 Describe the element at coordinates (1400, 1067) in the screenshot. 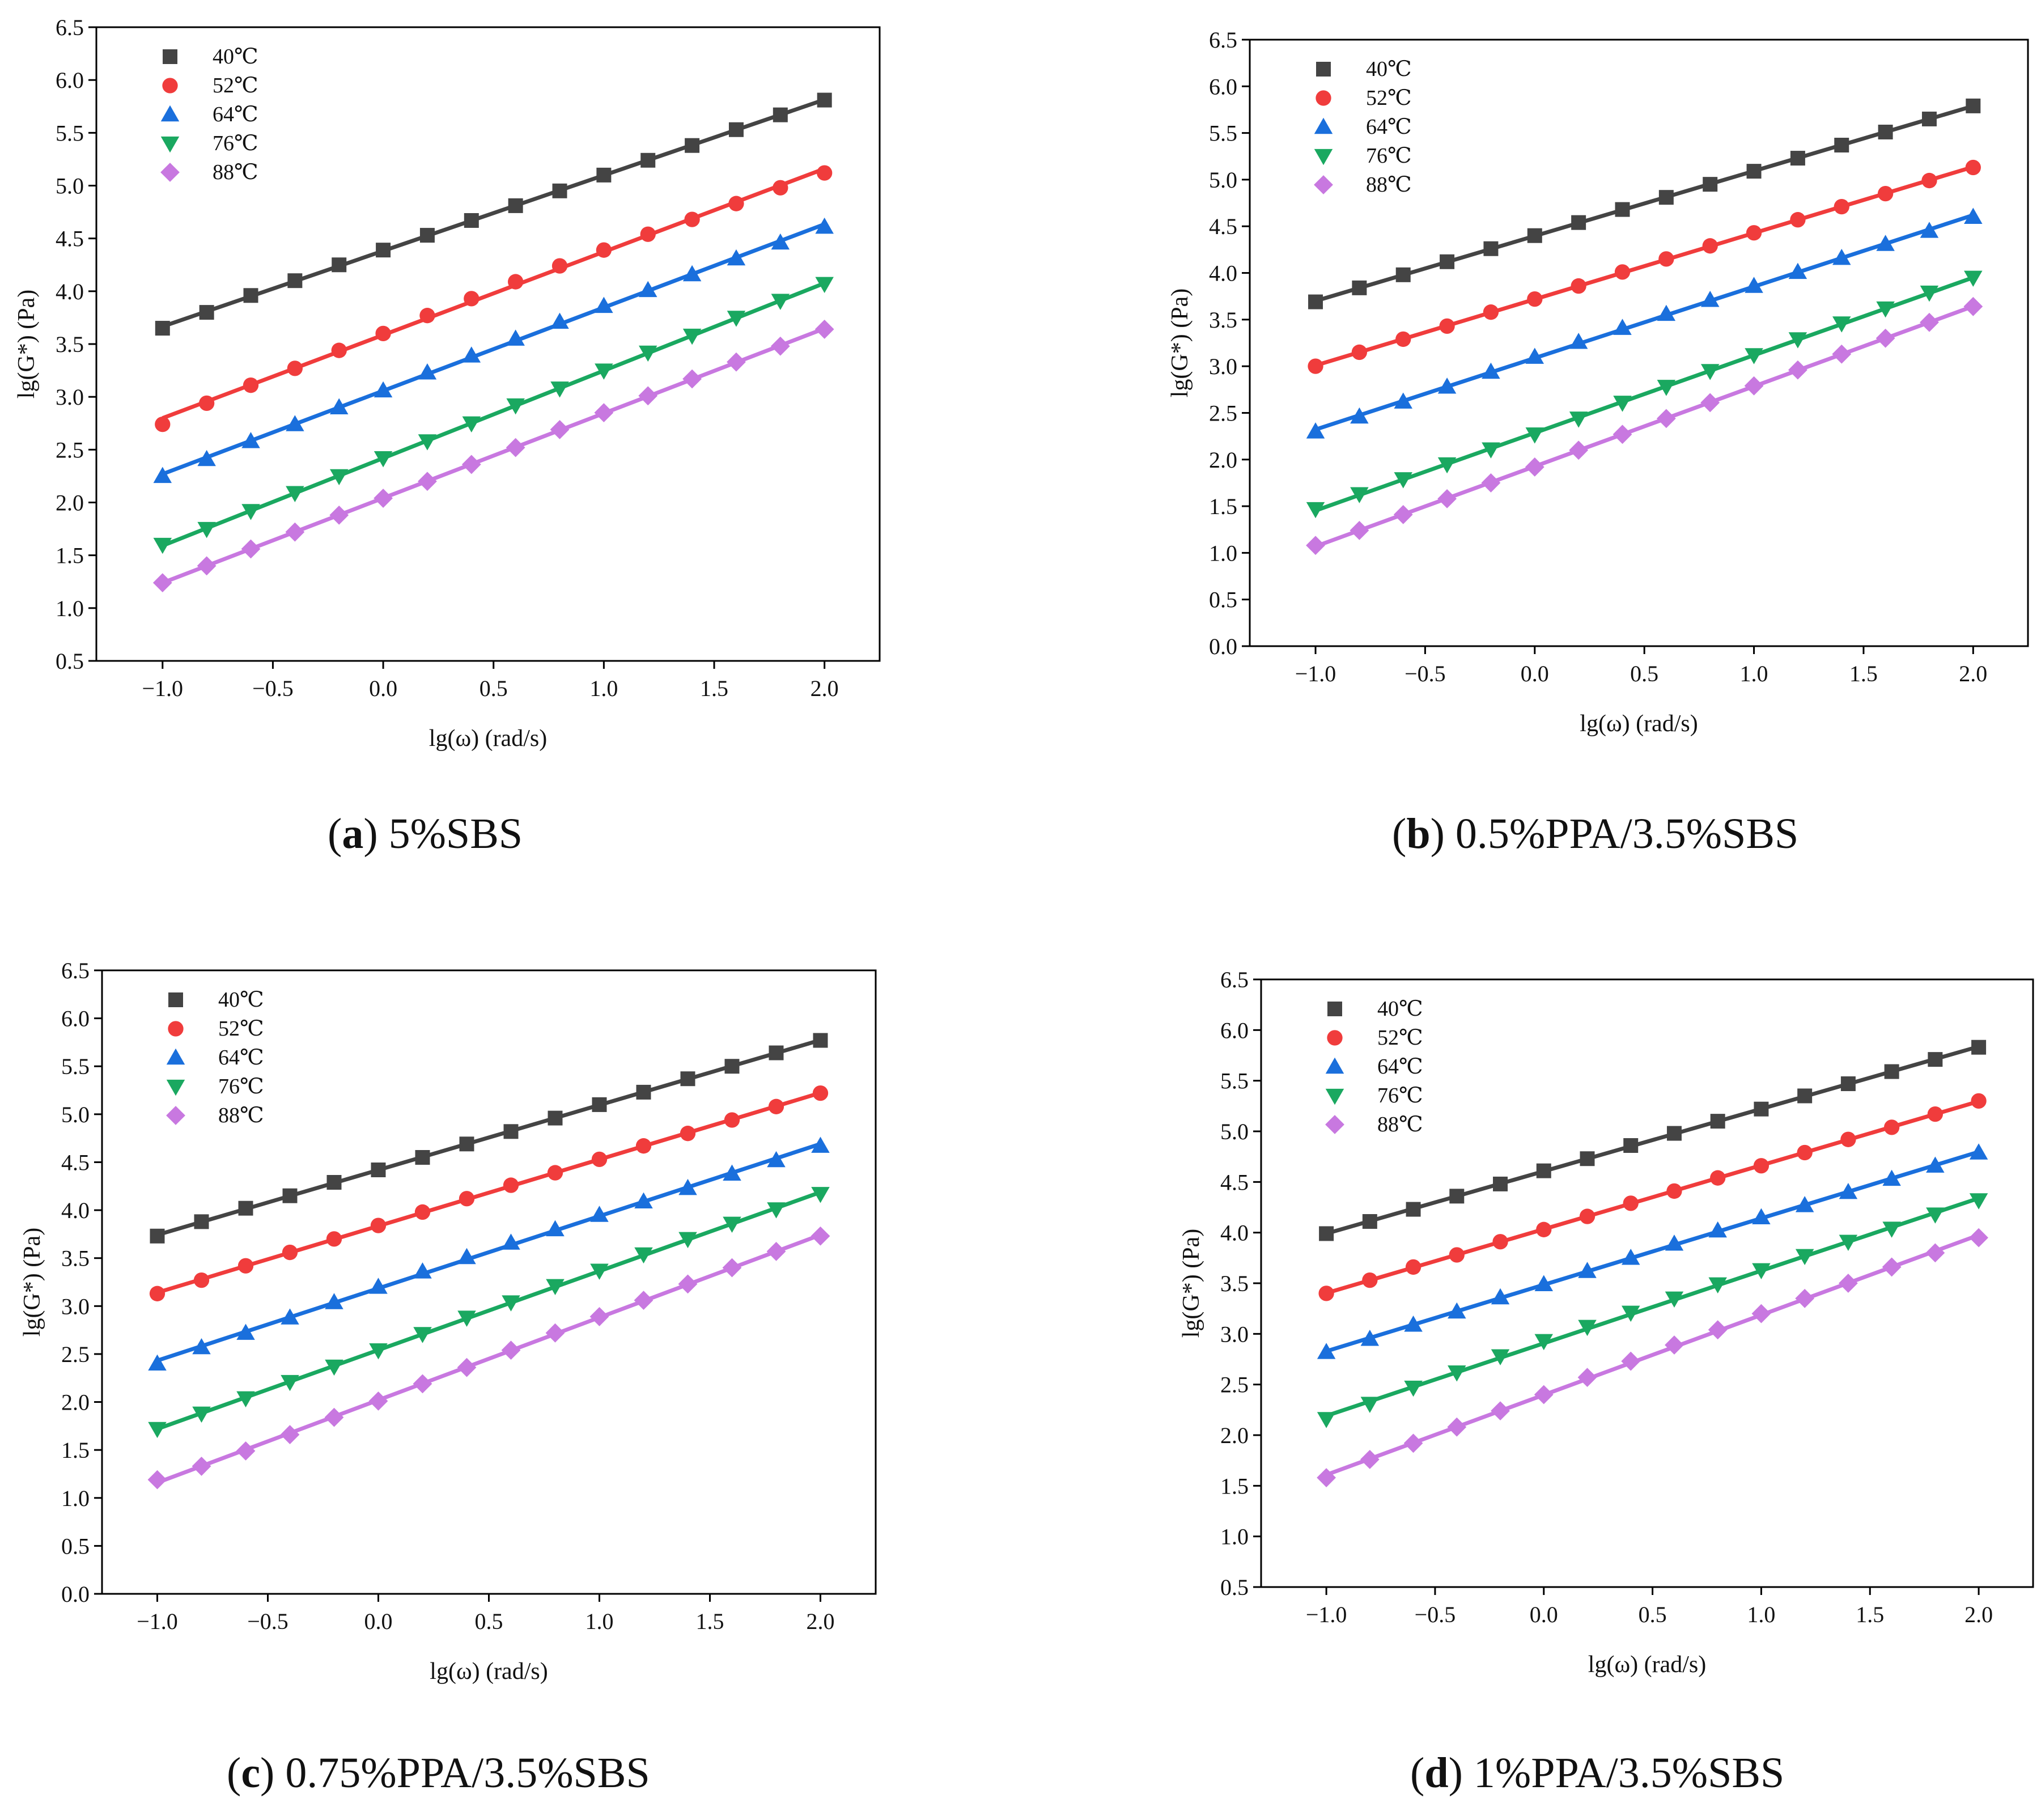

I see `legend-label-64: 64℃` at that location.